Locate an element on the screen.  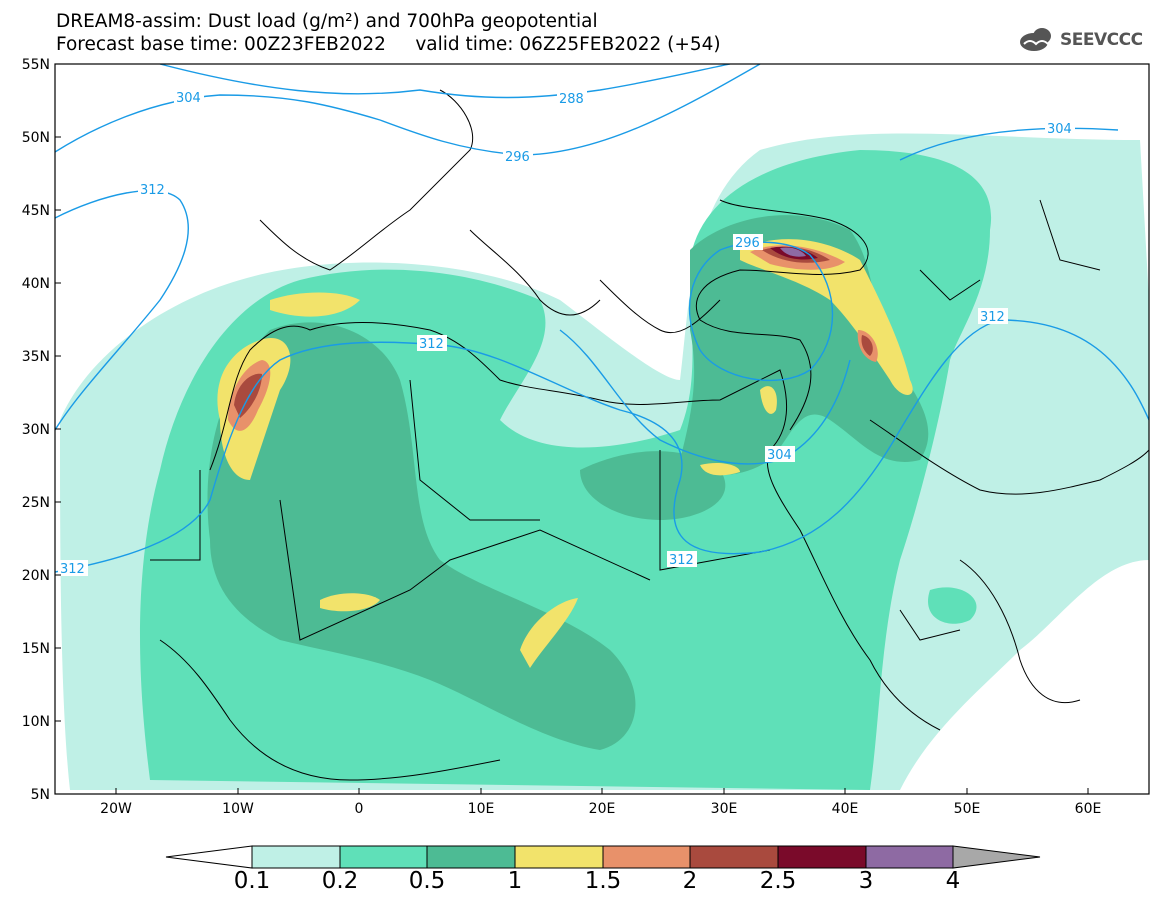
lat-label: 55N is located at coordinates (36, 65).